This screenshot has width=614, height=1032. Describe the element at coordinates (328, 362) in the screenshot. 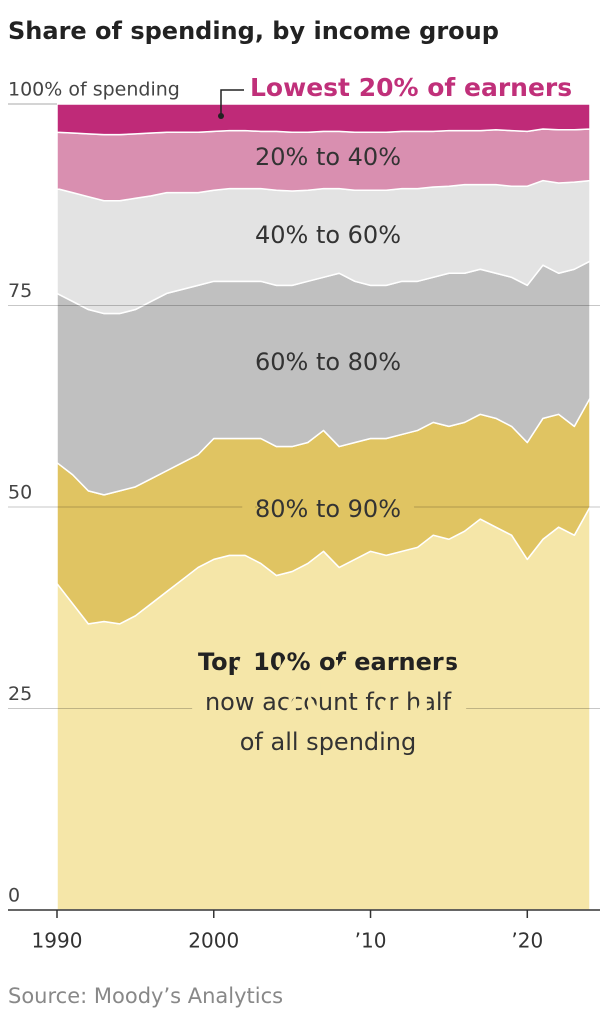

I see `series-label: 60% to 80%` at that location.